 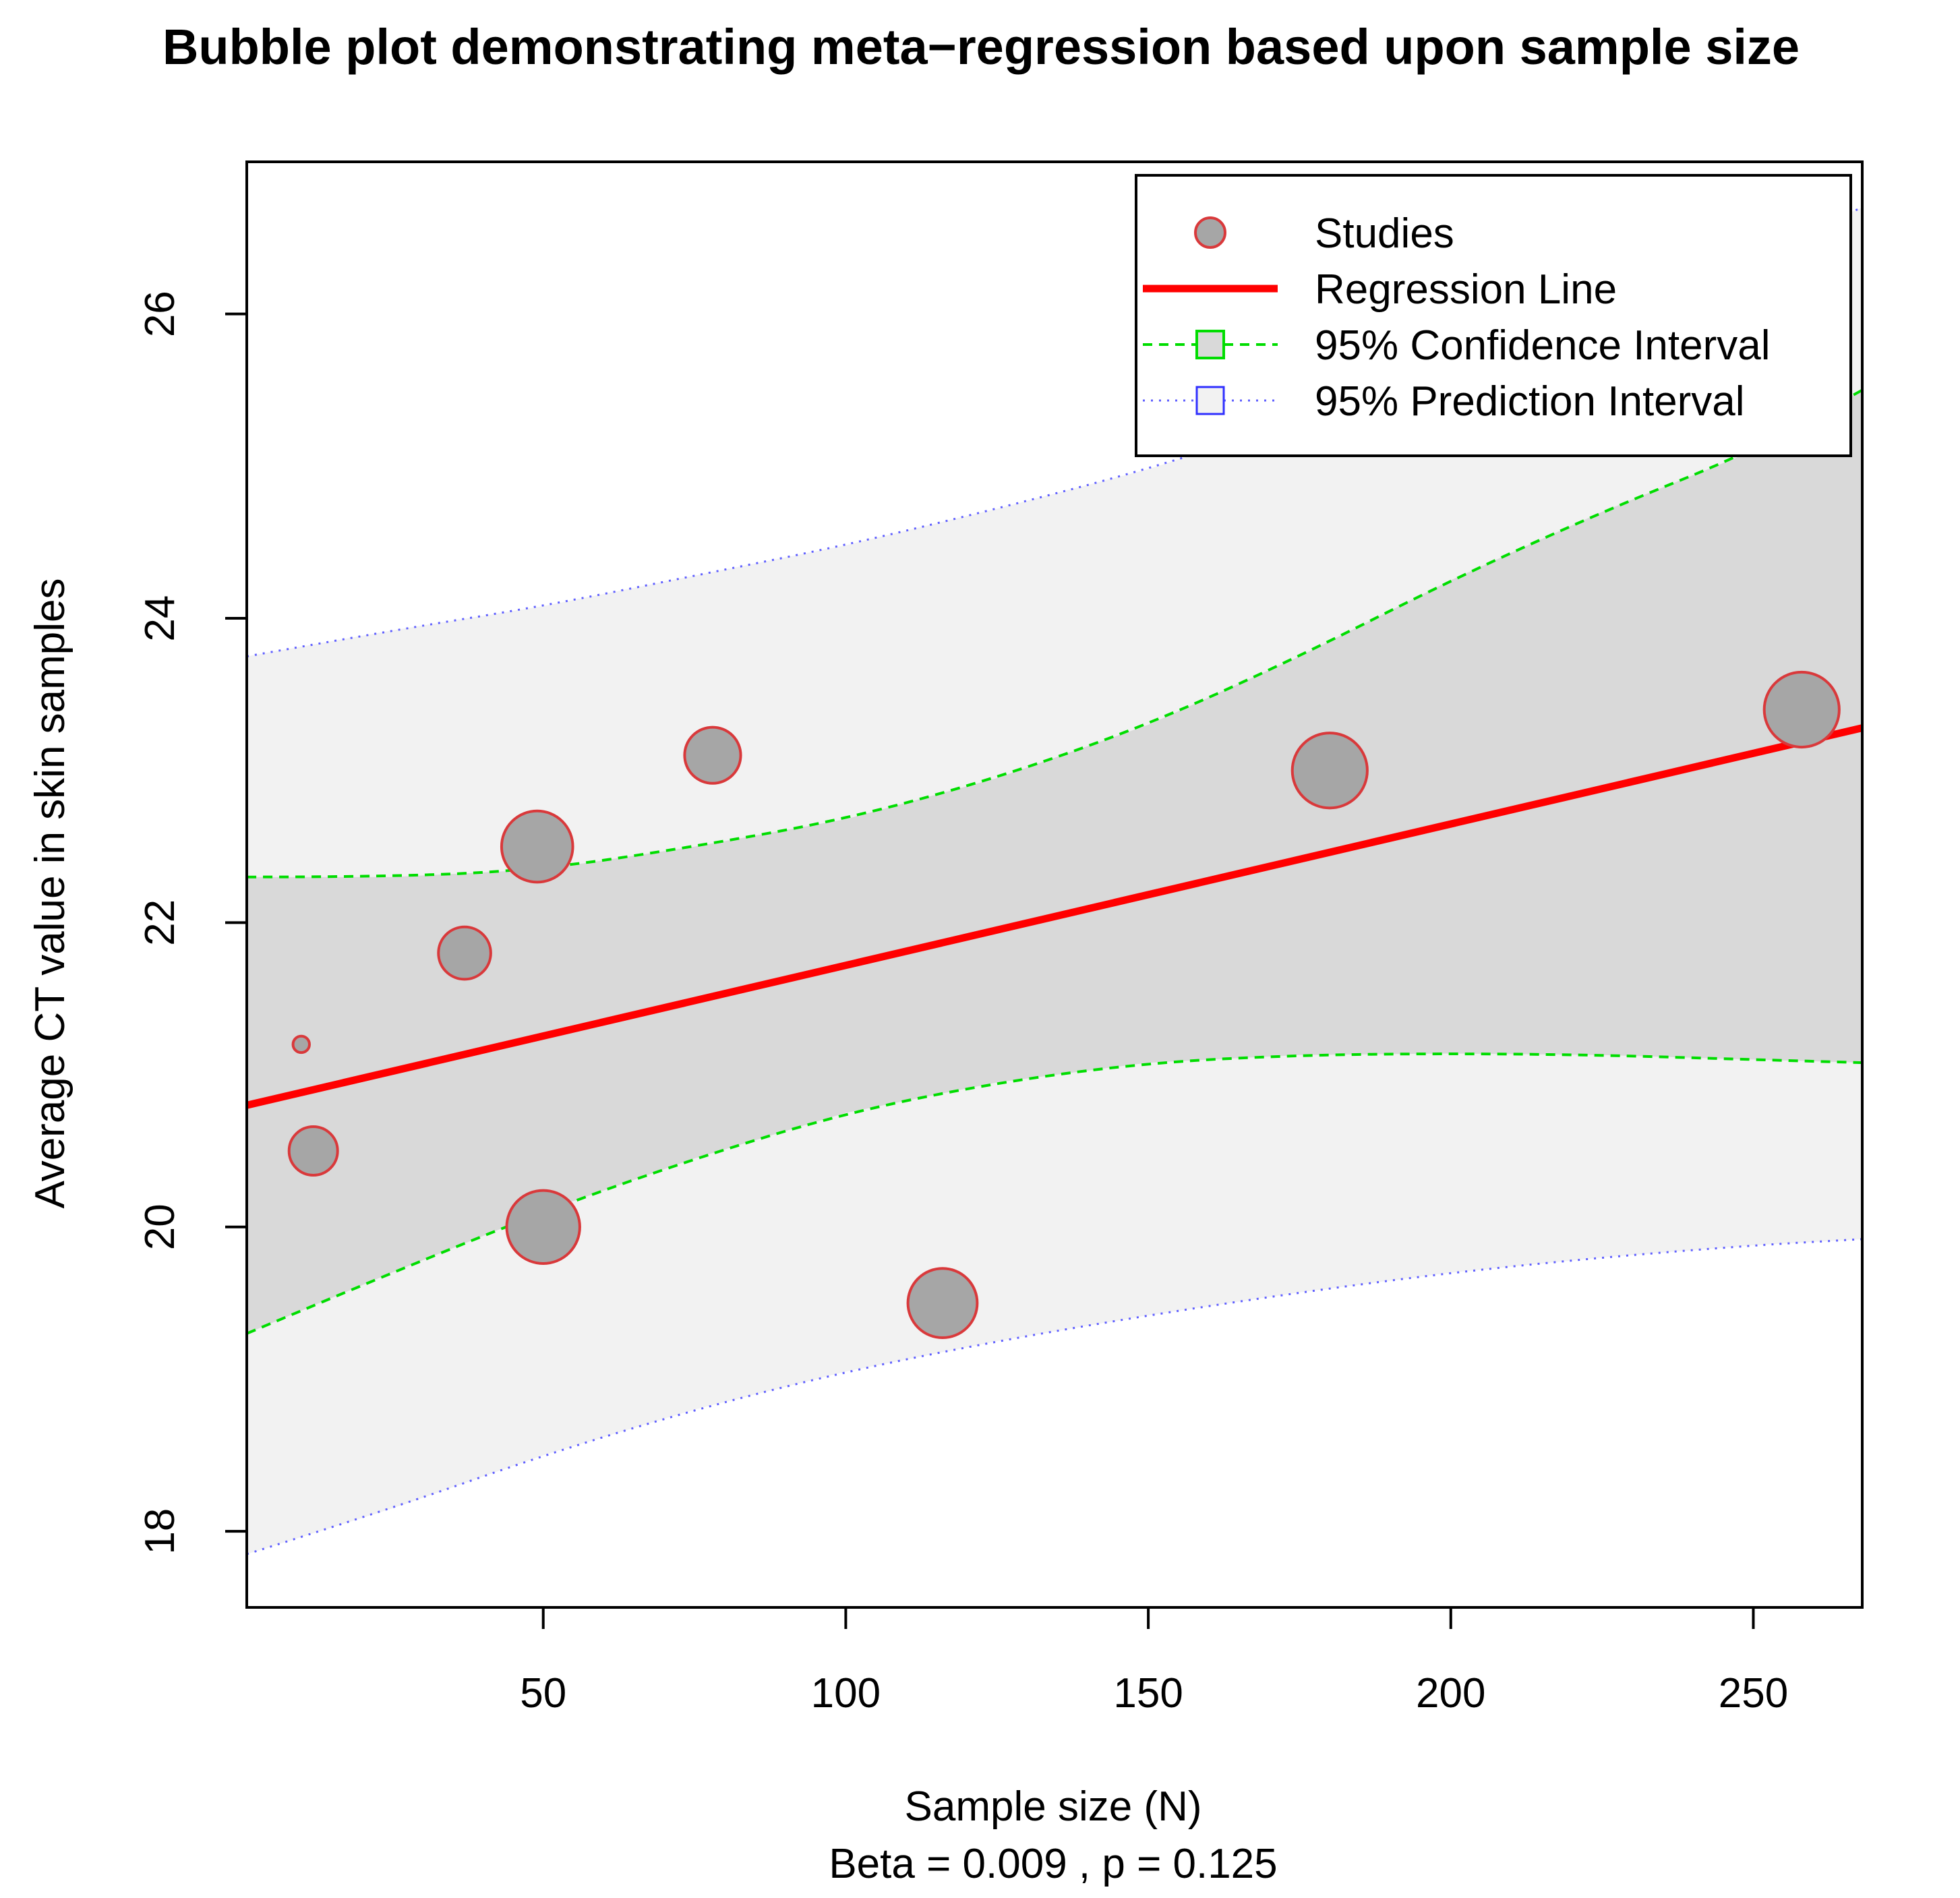 I want to click on legend-label: Regression Line, so click(x=1466, y=289).